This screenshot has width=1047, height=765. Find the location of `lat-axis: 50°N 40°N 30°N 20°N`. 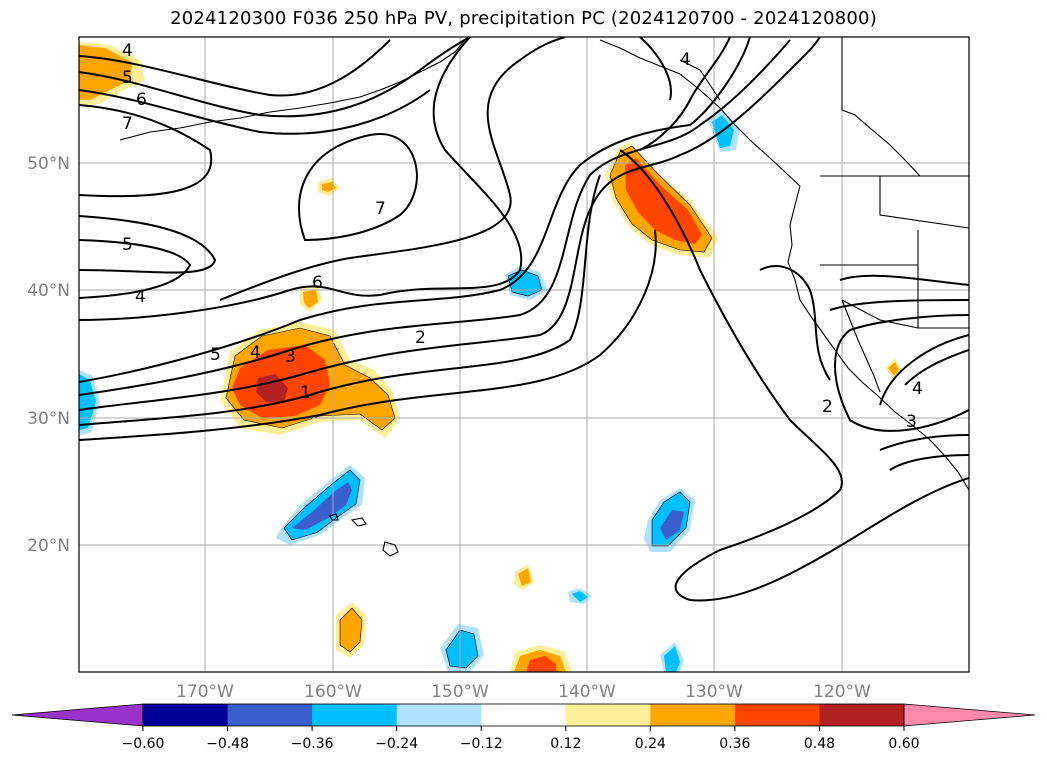

lat-axis: 50°N 40°N 30°N 20°N is located at coordinates (48, 355).